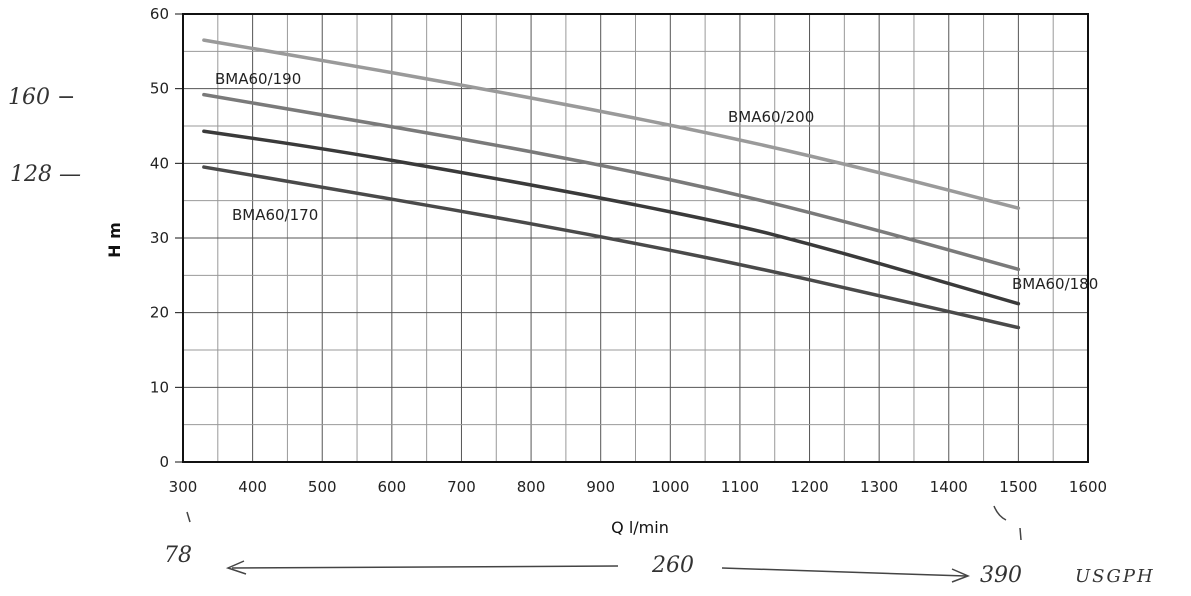 Image resolution: width=1191 pixels, height=596 pixels. I want to click on handwritten-390: 390, so click(1001, 575).